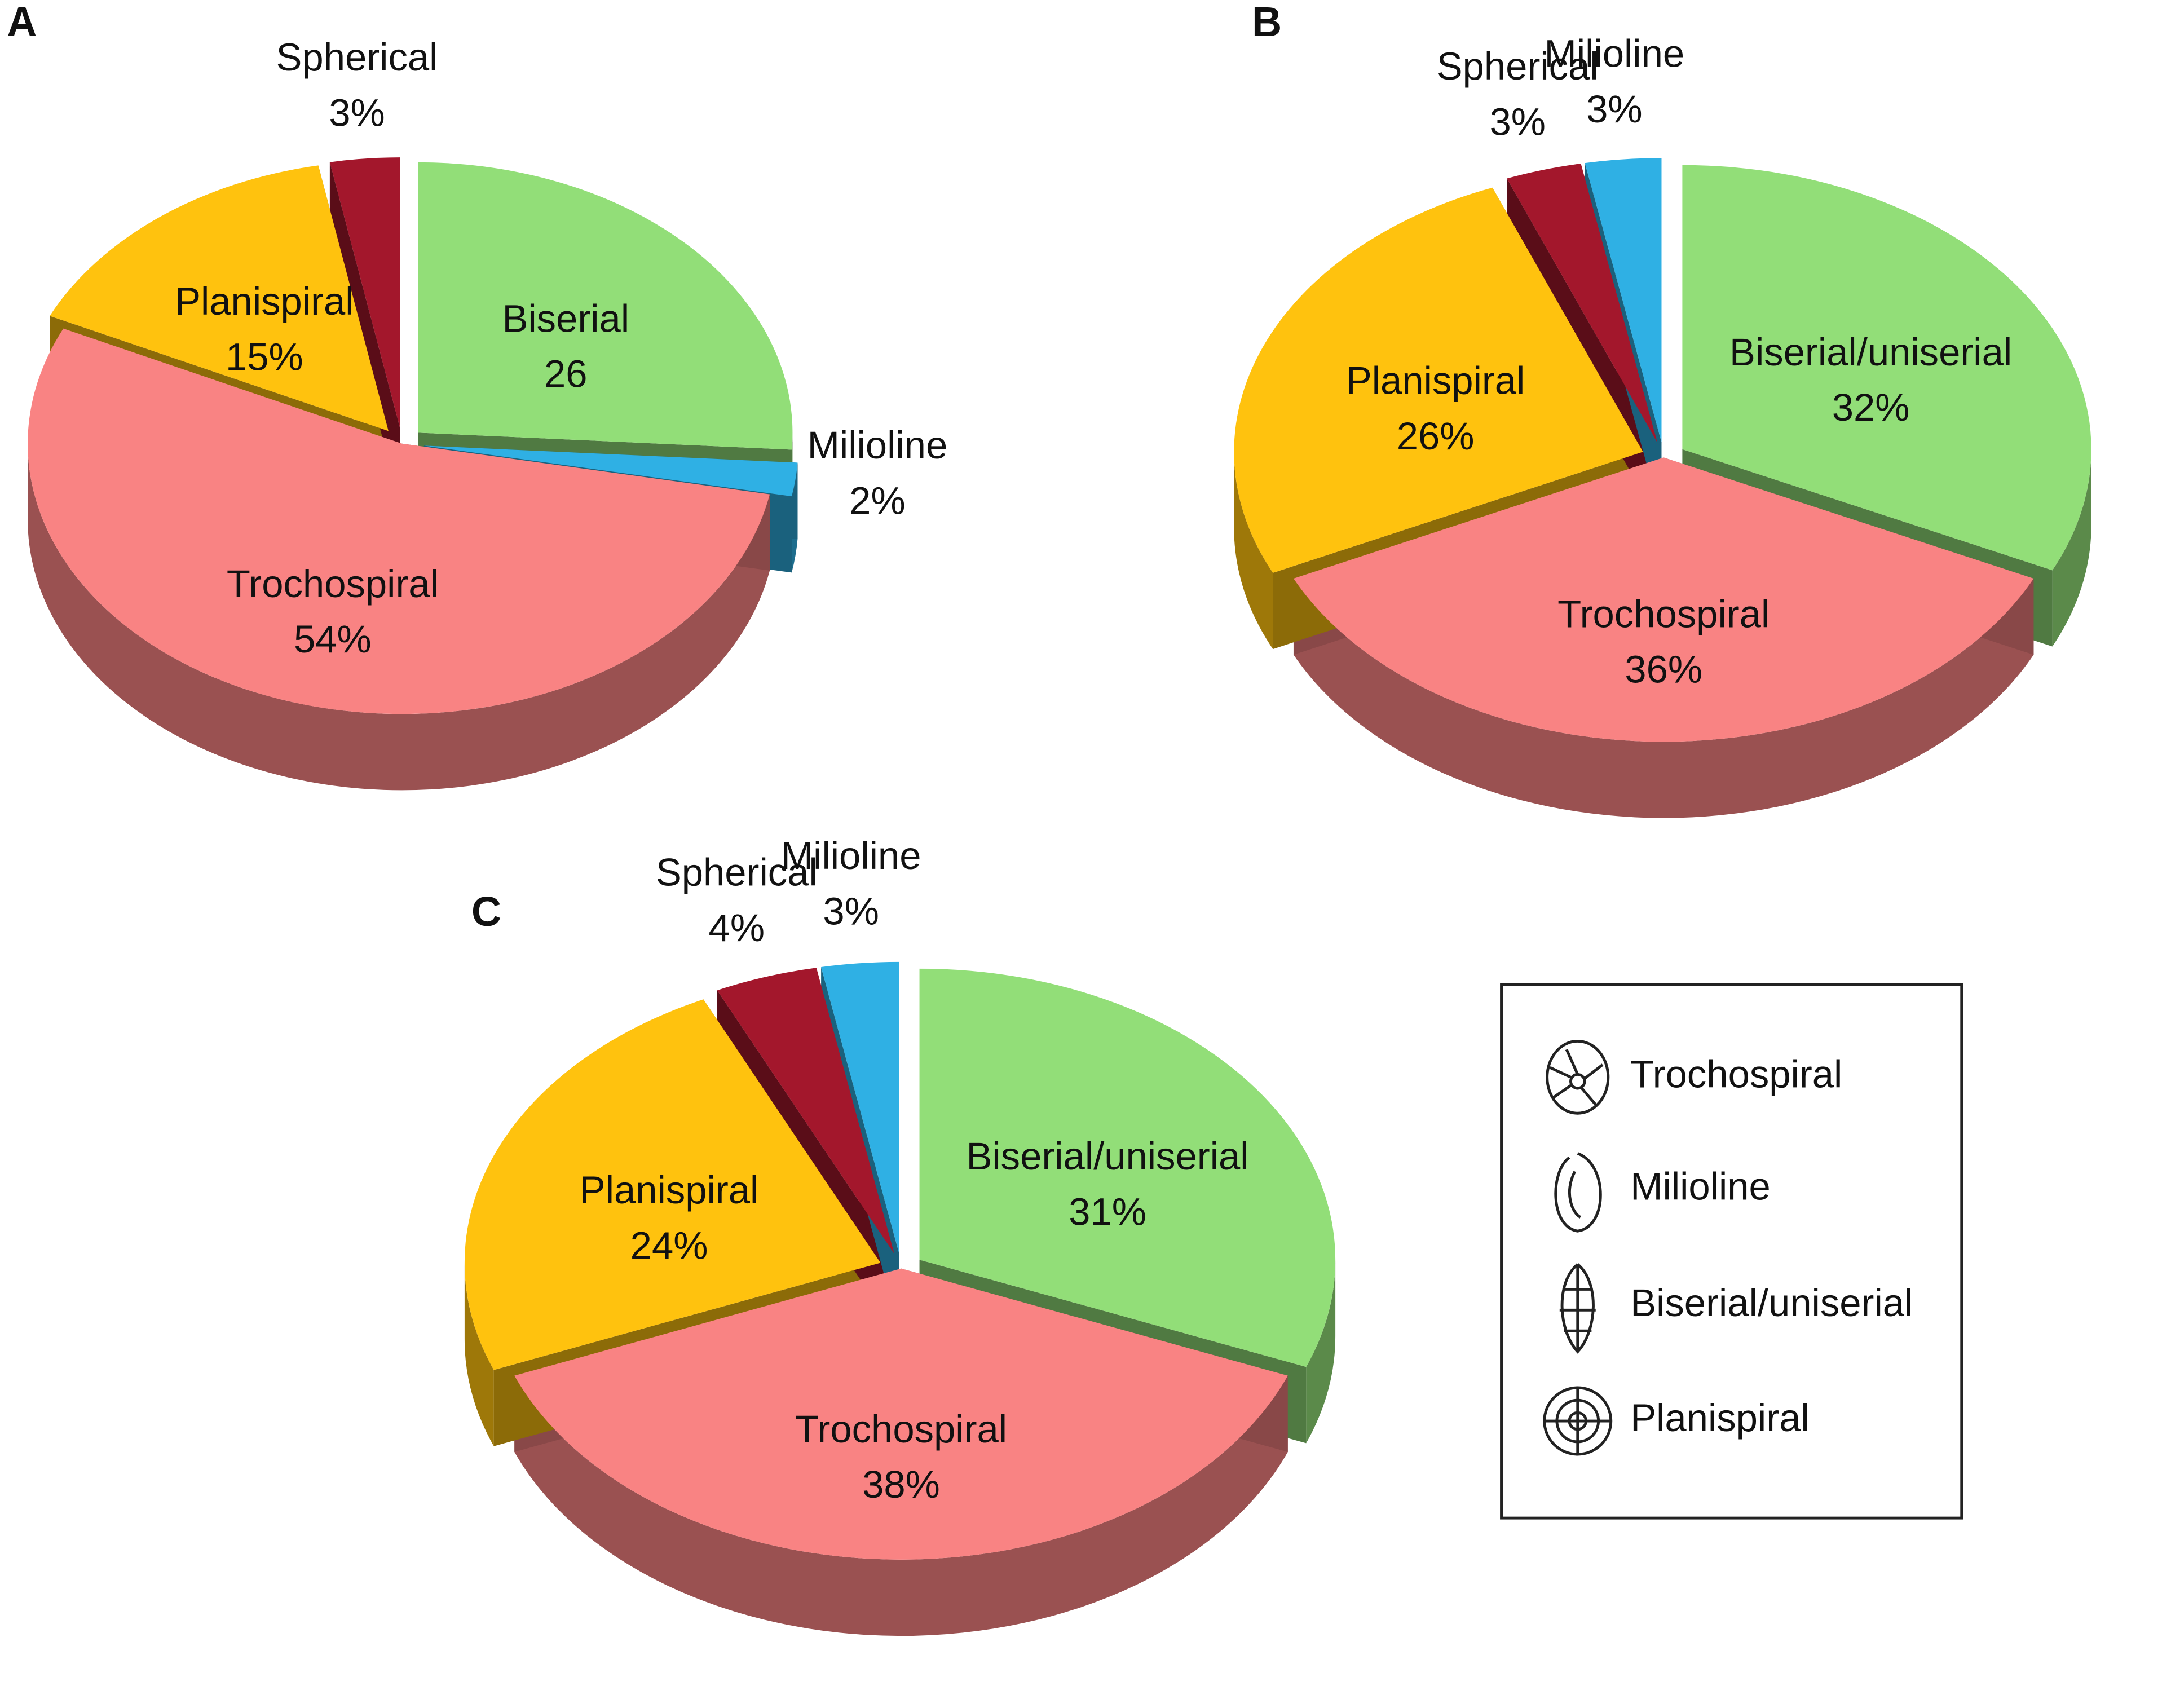 The height and width of the screenshot is (1708, 2171). Describe the element at coordinates (1267, 22) in the screenshot. I see `panel-label: B` at that location.